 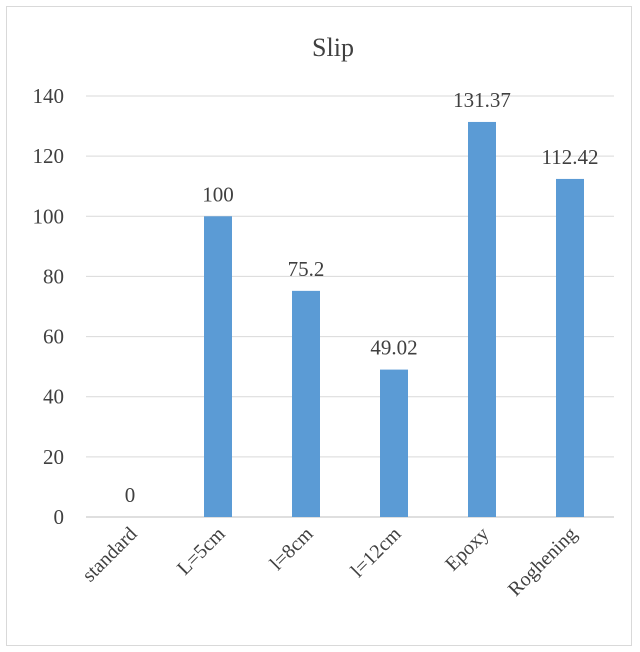 I want to click on category-label: L=5cm, so click(x=201, y=551).